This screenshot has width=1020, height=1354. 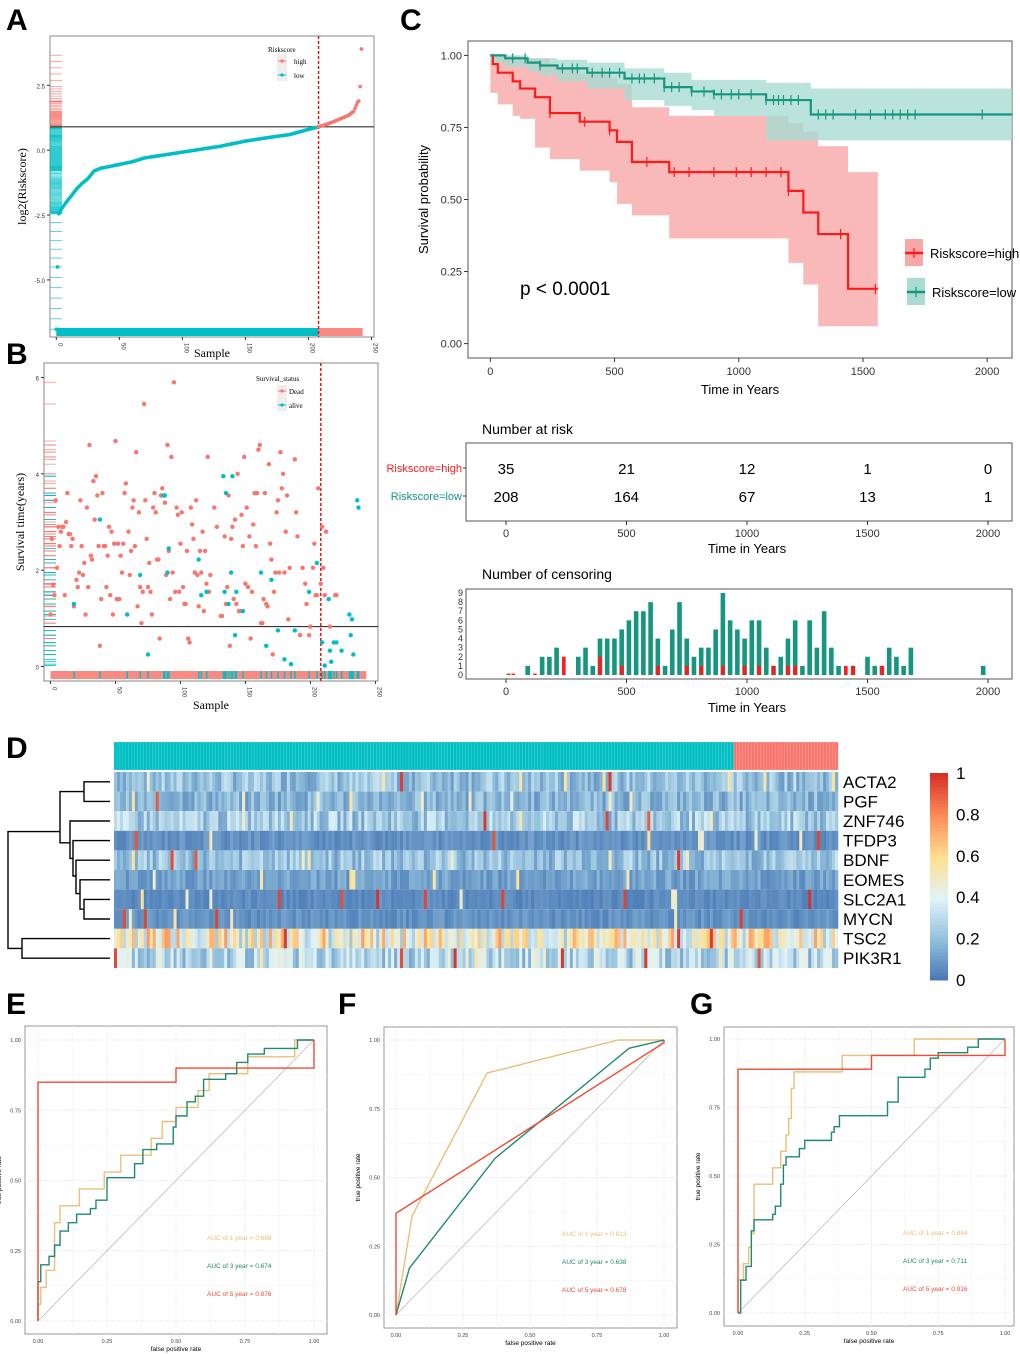 I want to click on y-tick-label: 5, so click(x=460, y=629).